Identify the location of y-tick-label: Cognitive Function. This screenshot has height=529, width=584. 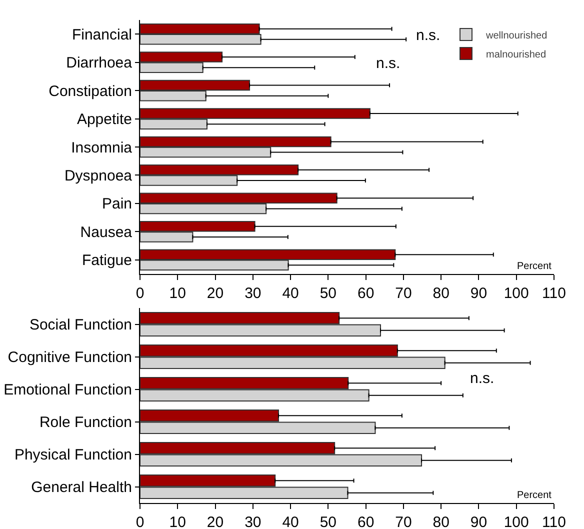
(70, 357).